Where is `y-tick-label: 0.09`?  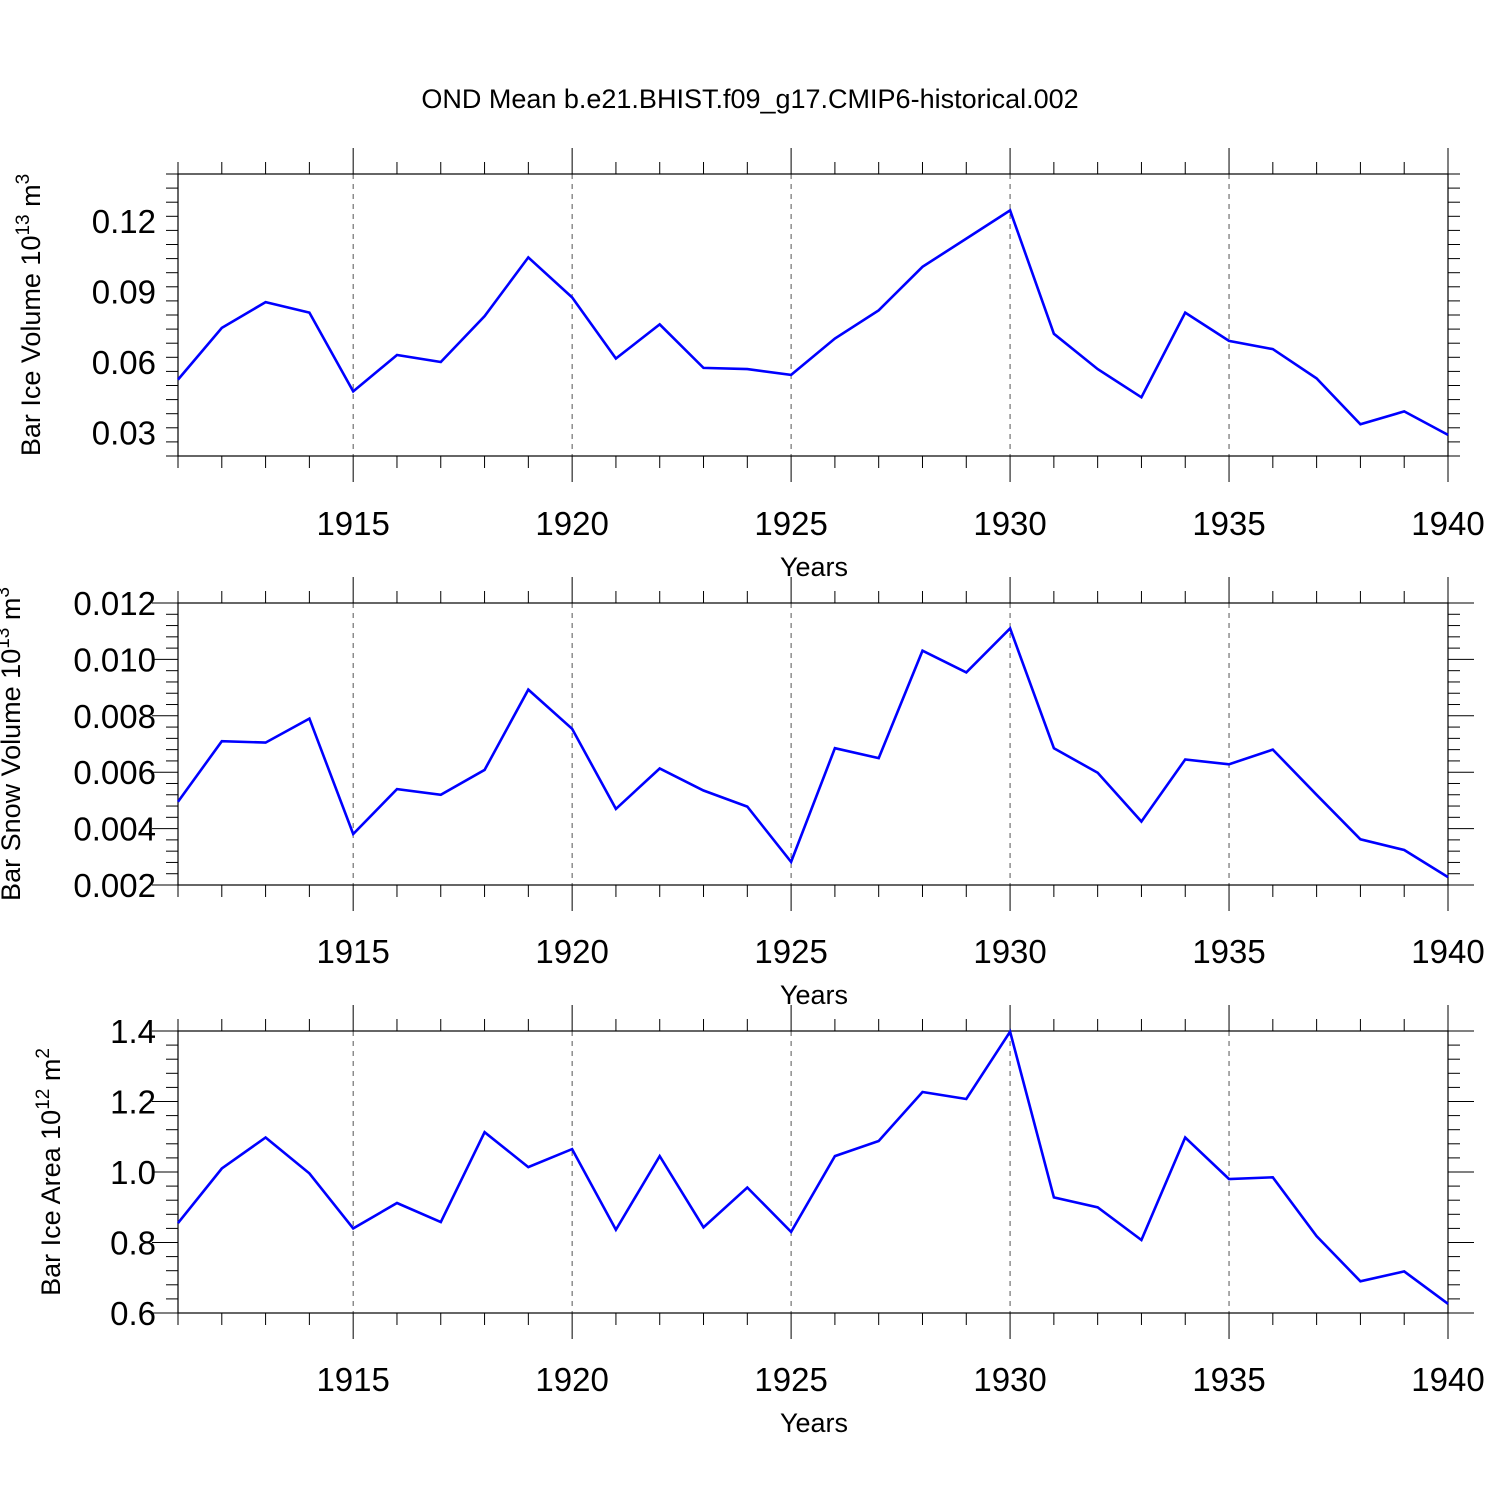 y-tick-label: 0.09 is located at coordinates (124, 292).